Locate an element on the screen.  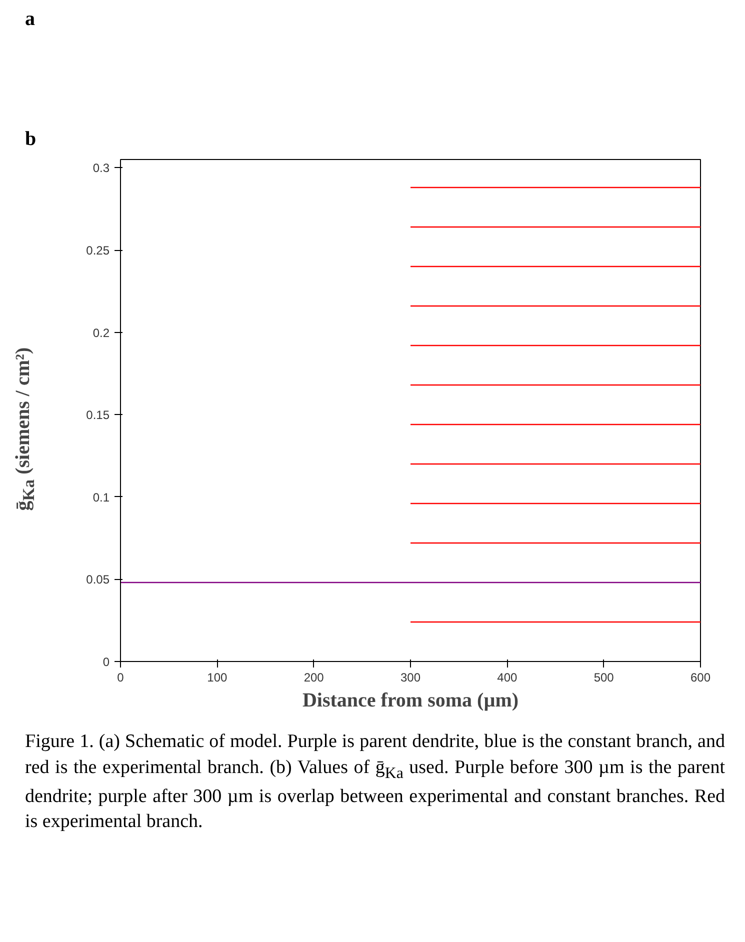
y-tick-label: 0.2 is located at coordinates (101, 333).